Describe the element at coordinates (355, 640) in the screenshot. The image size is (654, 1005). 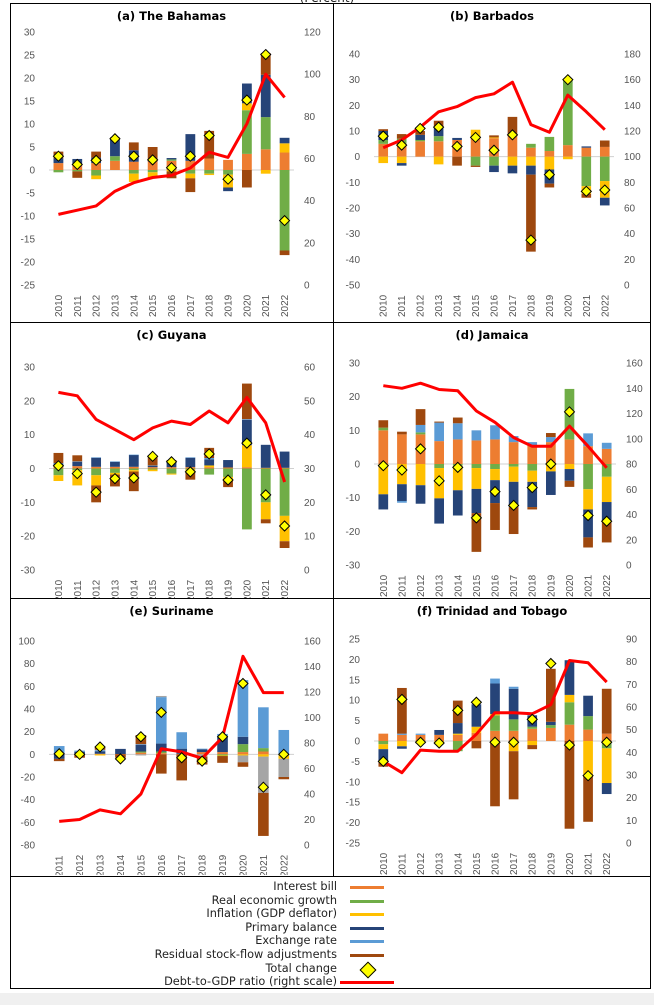
I see `y-tick-label: 25` at that location.